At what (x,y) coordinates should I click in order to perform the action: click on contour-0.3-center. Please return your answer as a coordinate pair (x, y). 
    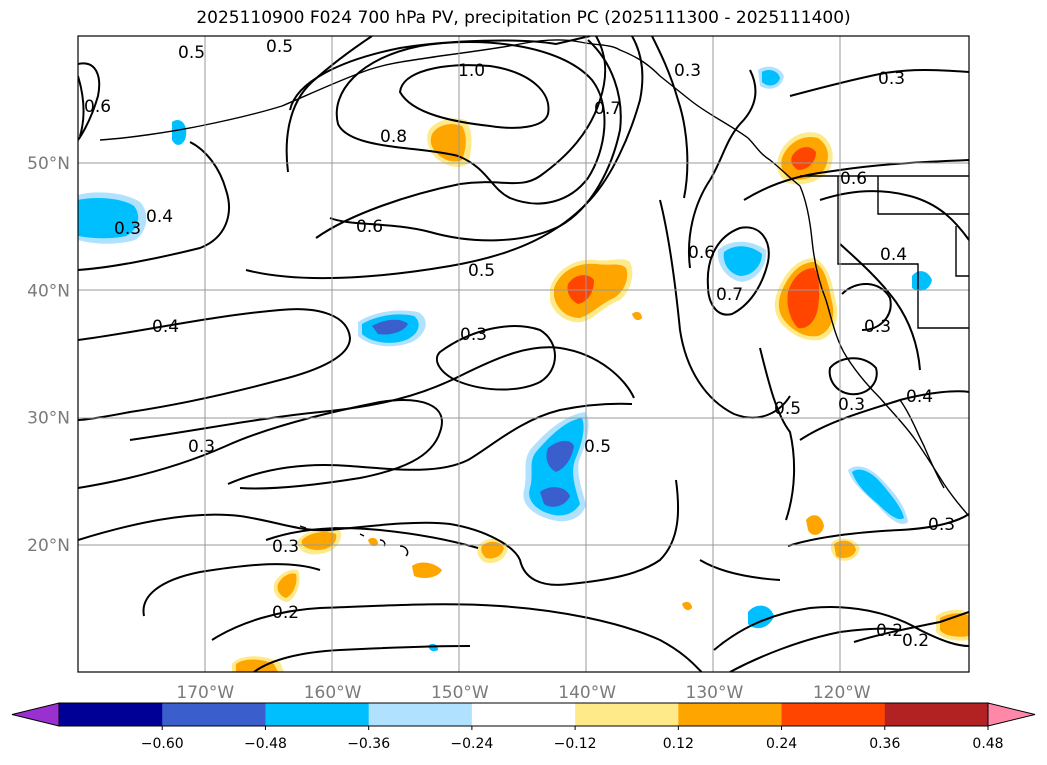
    Looking at the image, I should click on (382, 393).